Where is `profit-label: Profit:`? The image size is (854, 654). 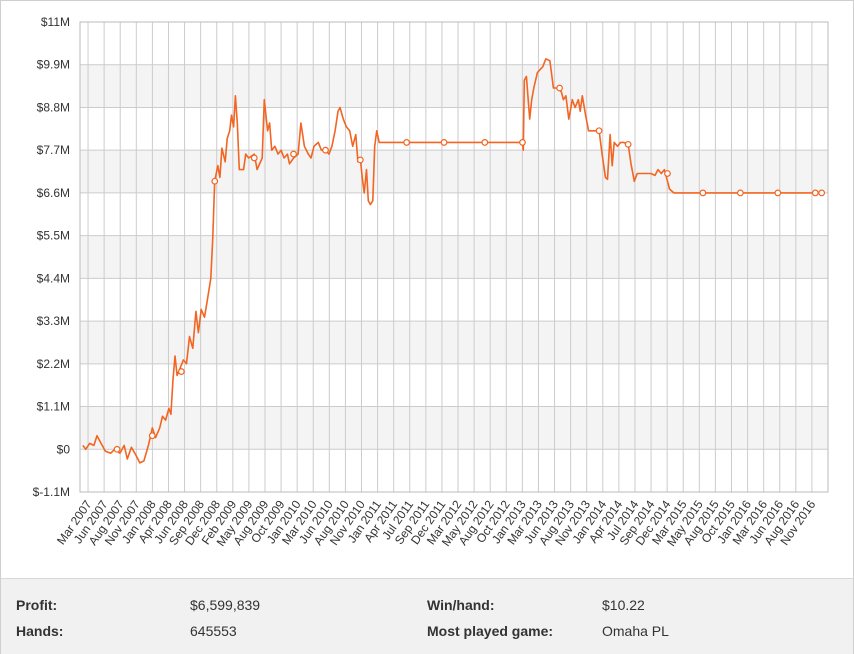 profit-label: Profit: is located at coordinates (37, 605).